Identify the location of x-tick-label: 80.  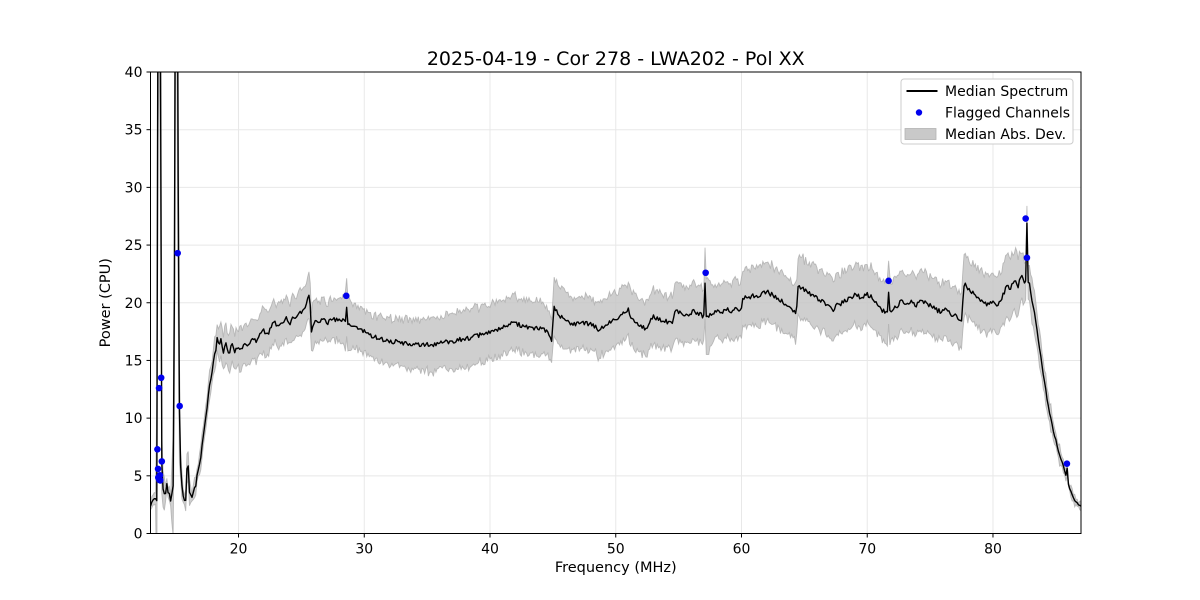
(993, 550).